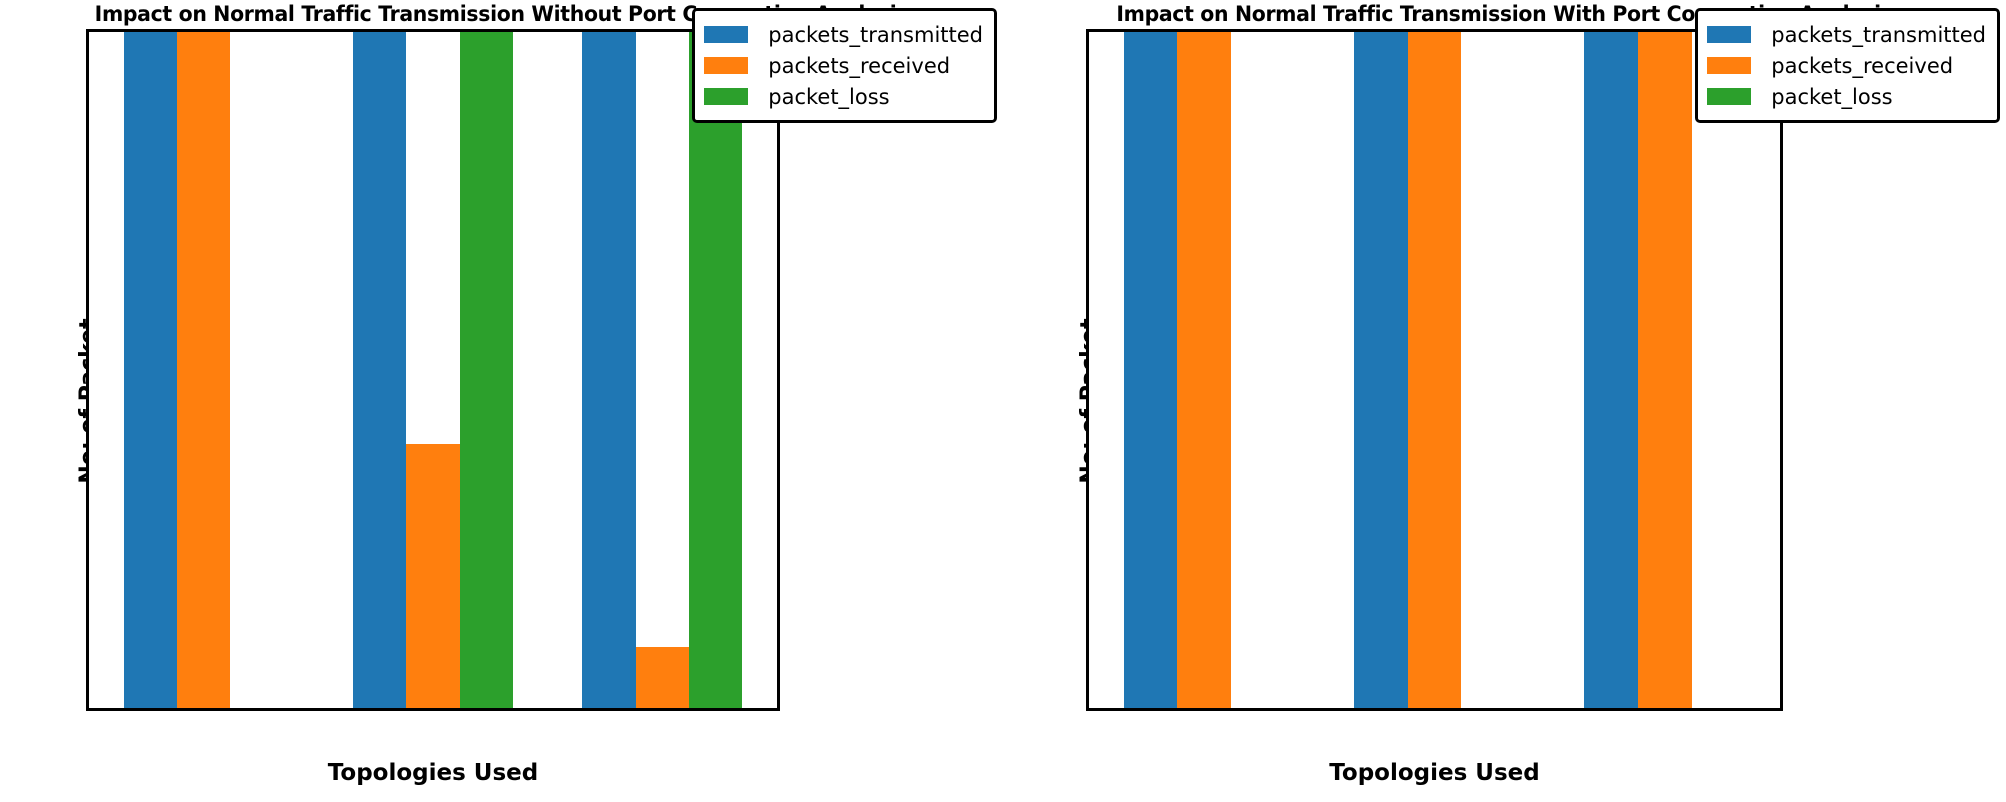 This screenshot has height=802, width=2006. Describe the element at coordinates (433, 773) in the screenshot. I see `x-axis-label-left: Topologies Used` at that location.